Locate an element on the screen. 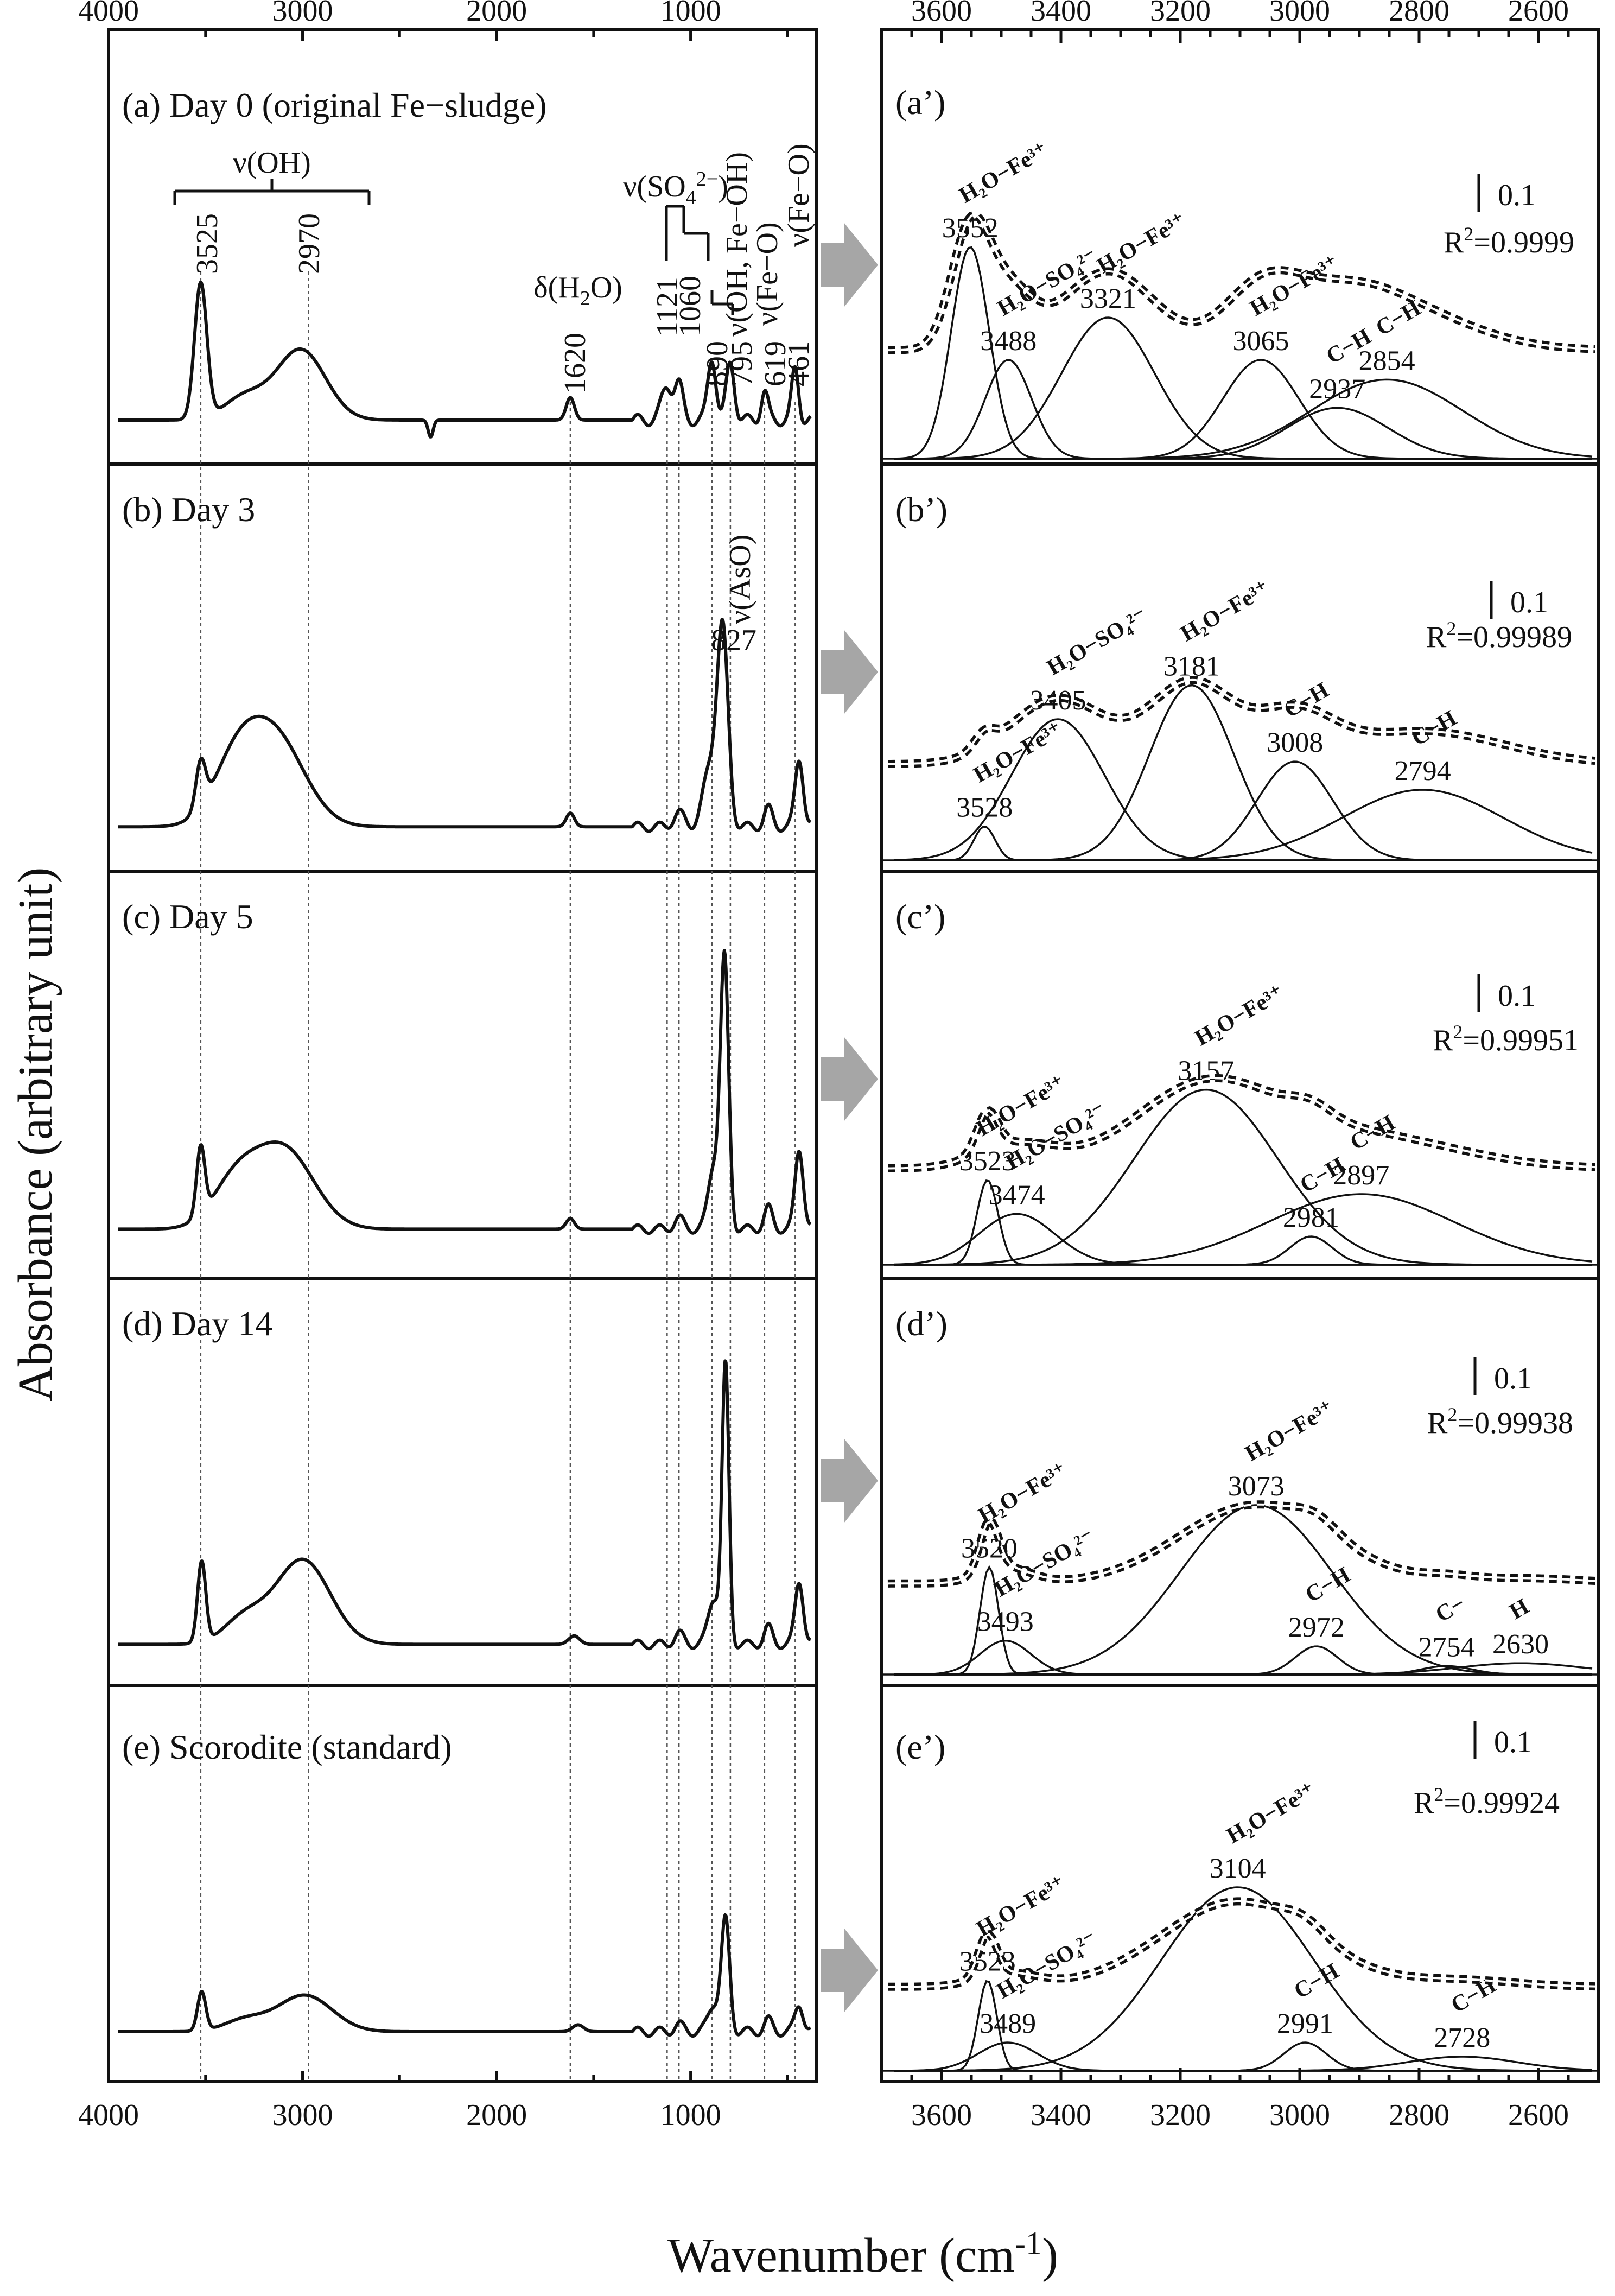  panel-arrows is located at coordinates (849, 1118).